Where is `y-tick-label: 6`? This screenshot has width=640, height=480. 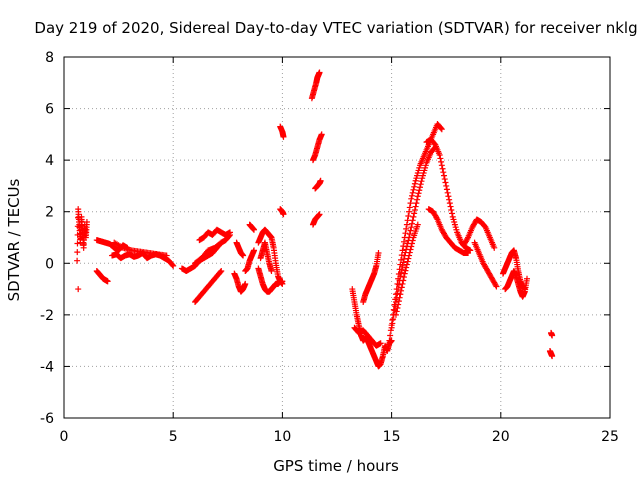
y-tick-label: 6 is located at coordinates (49, 110).